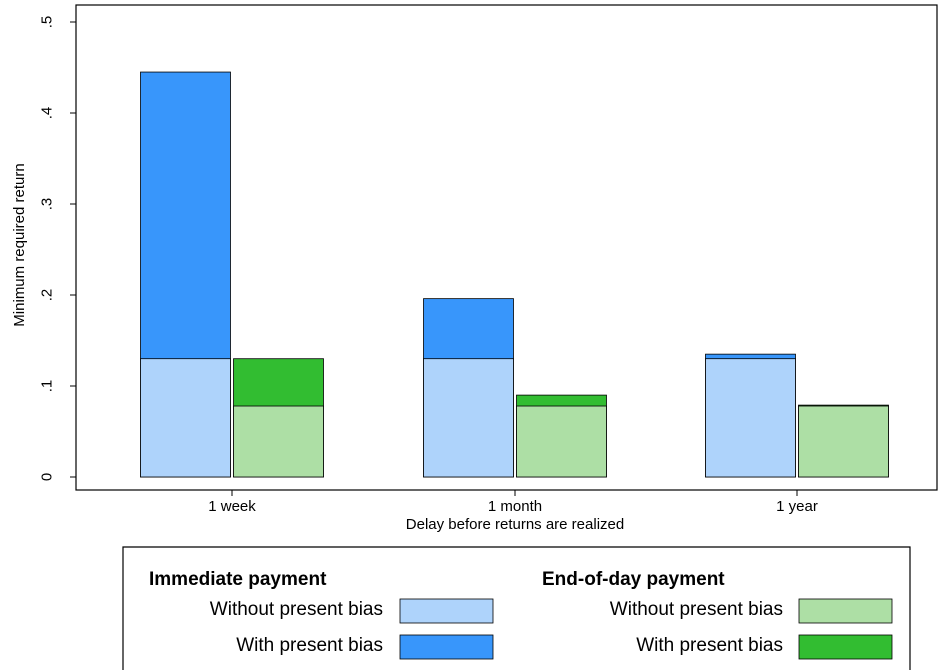 Image resolution: width=943 pixels, height=670 pixels. Describe the element at coordinates (57, 248) in the screenshot. I see `y-axis: 0 .1 .2 .3 .4 .5` at that location.